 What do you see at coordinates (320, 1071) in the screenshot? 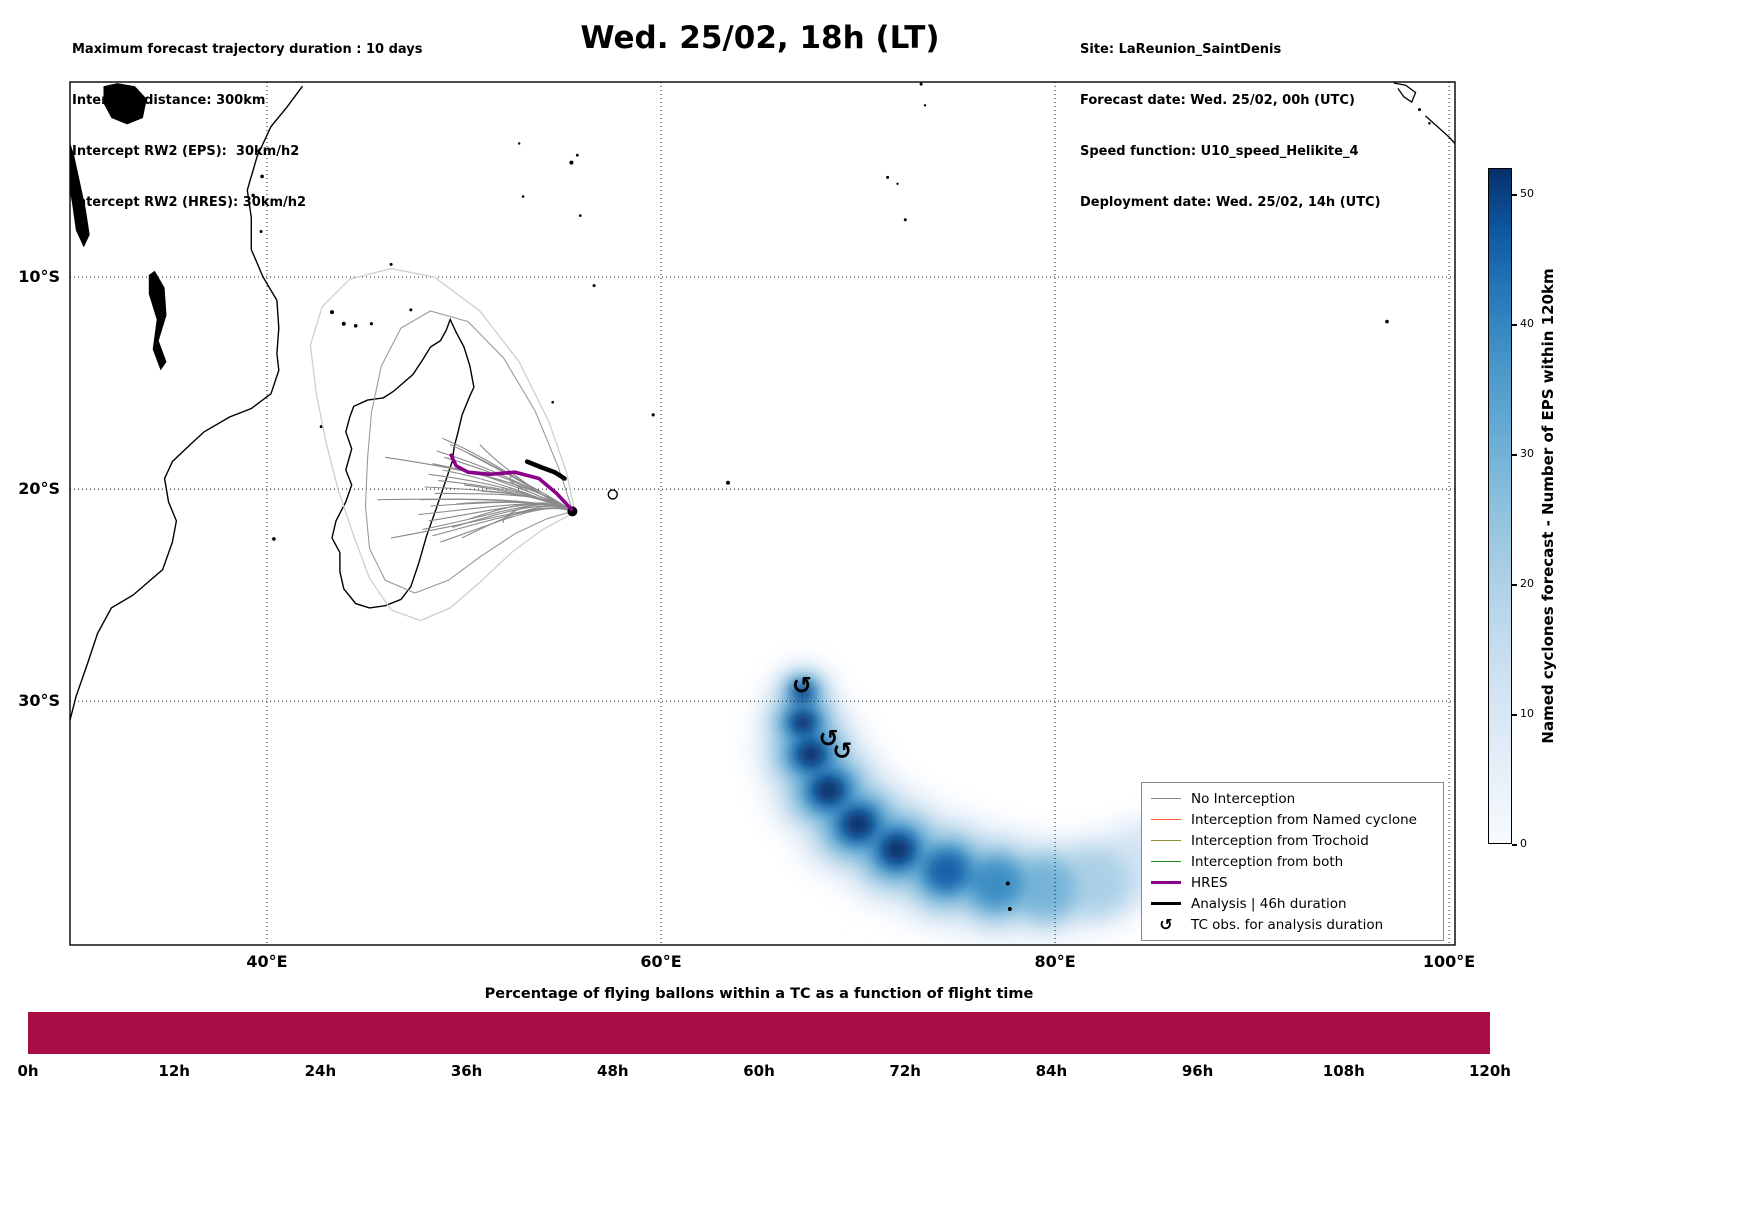
I see `strip-tick-label: 24h` at bounding box center [320, 1071].